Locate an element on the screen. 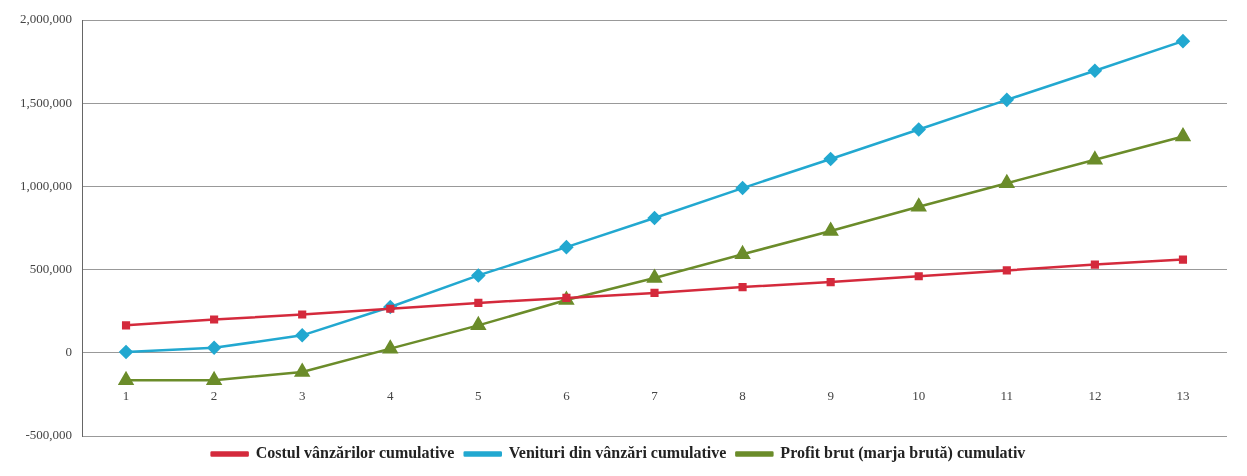 This screenshot has width=1247, height=476. x-tick-label: 1 is located at coordinates (126, 396).